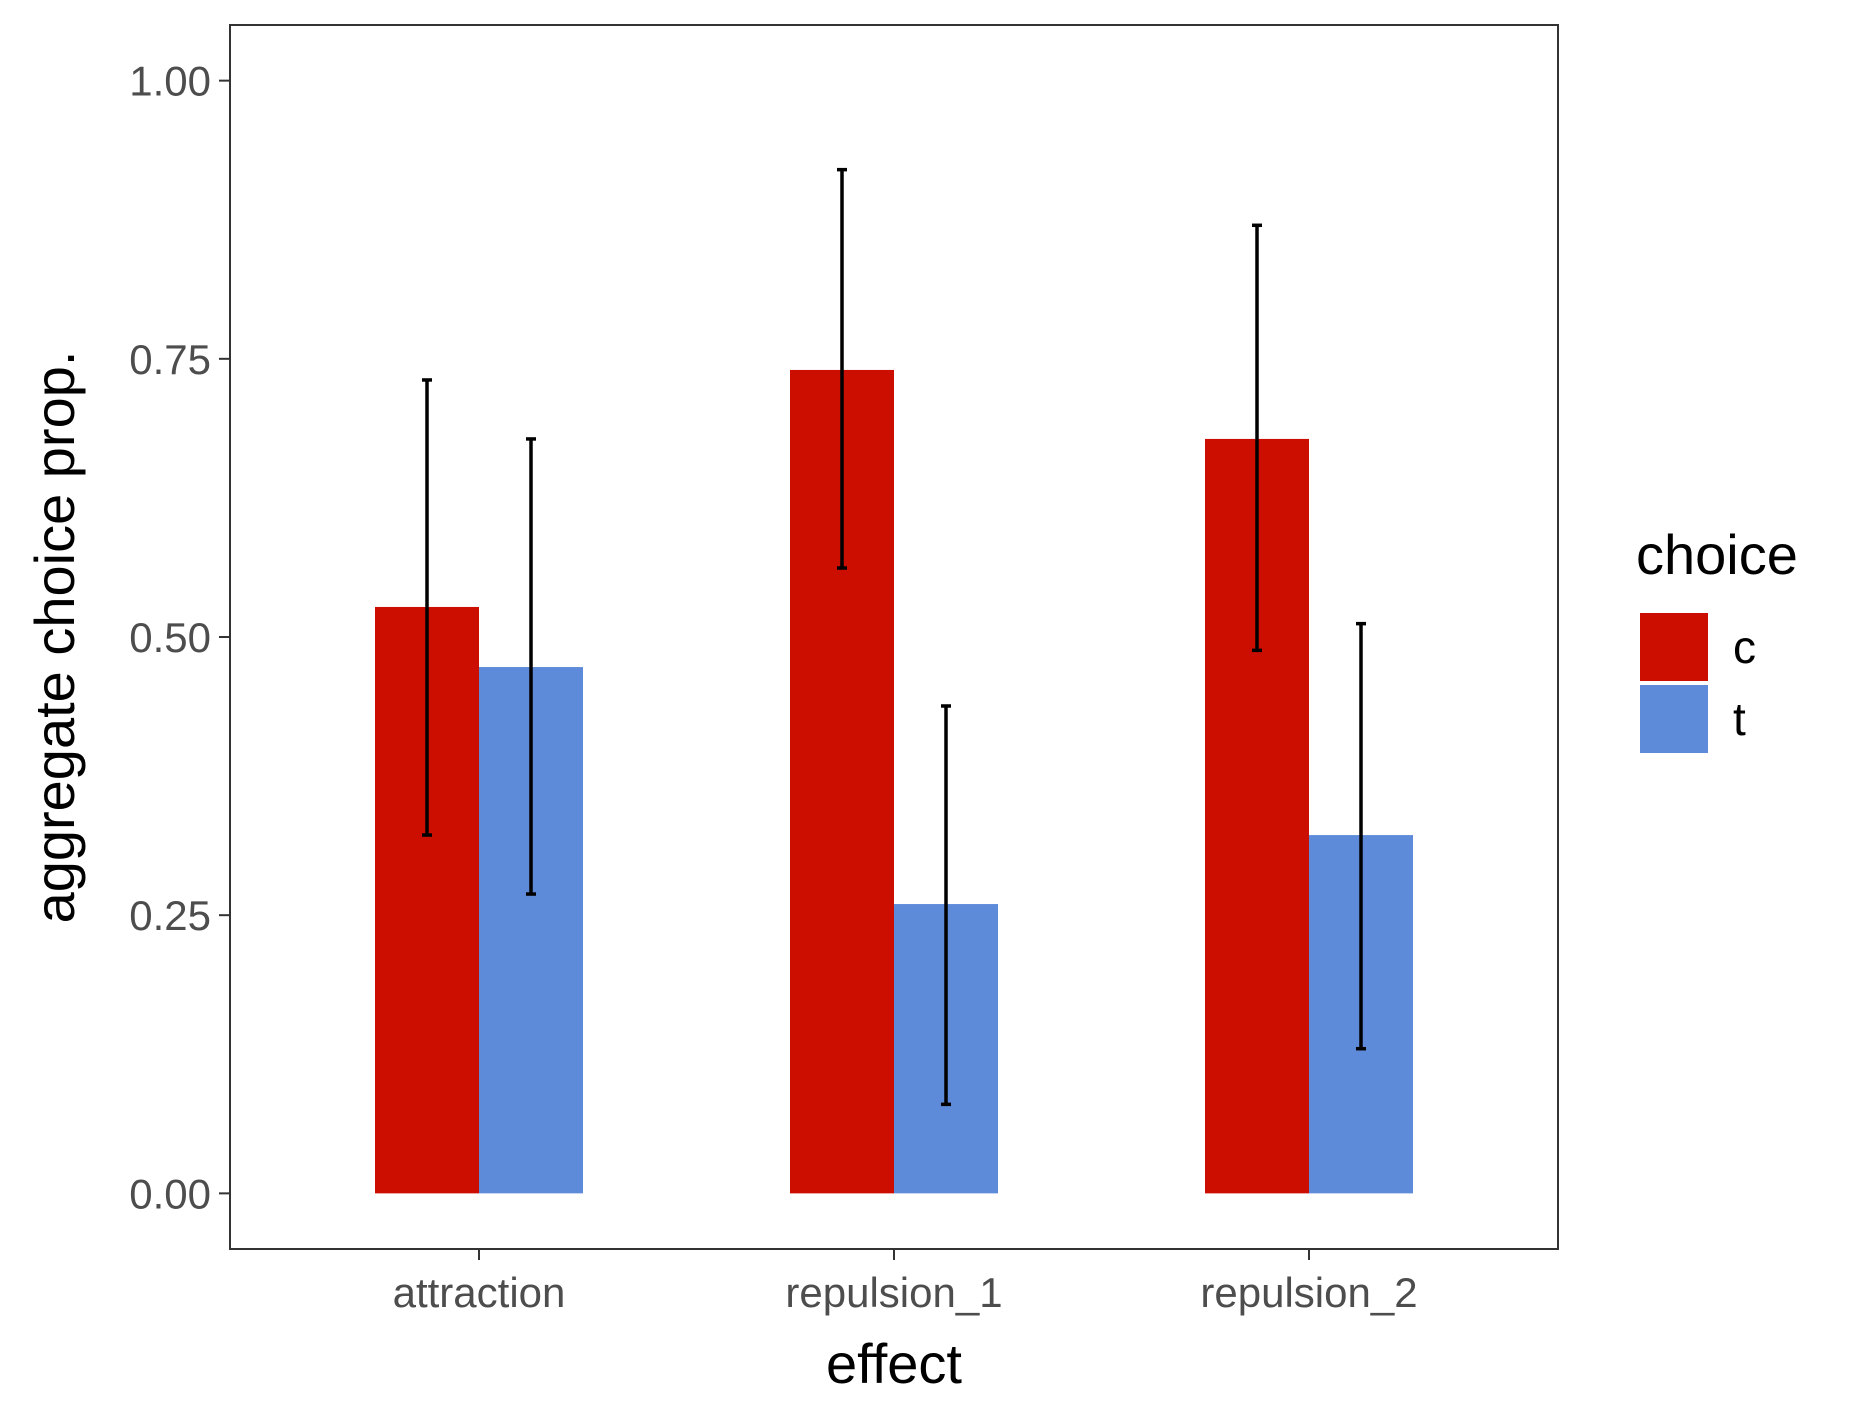  Describe the element at coordinates (170, 359) in the screenshot. I see `y-tick-label: 0.75` at that location.